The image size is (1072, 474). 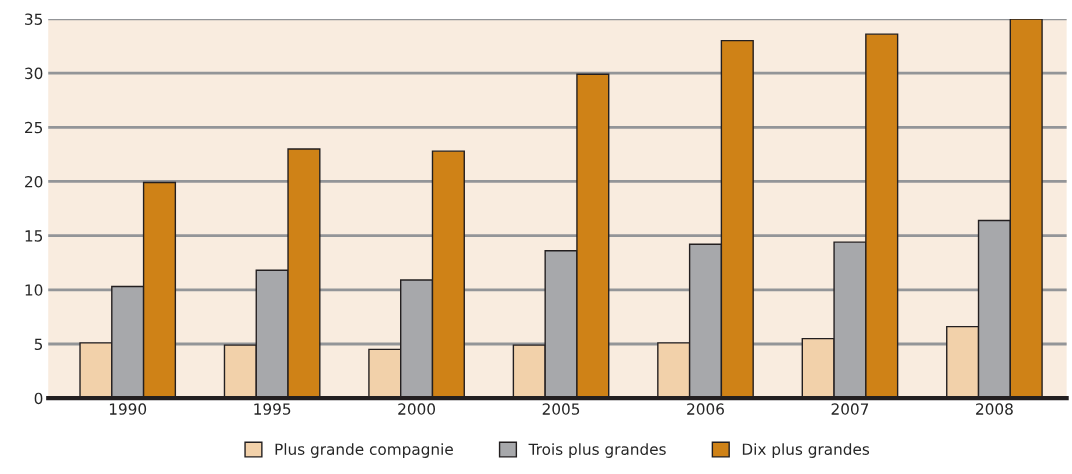 I want to click on x-tick-label: 2000, so click(x=417, y=409).